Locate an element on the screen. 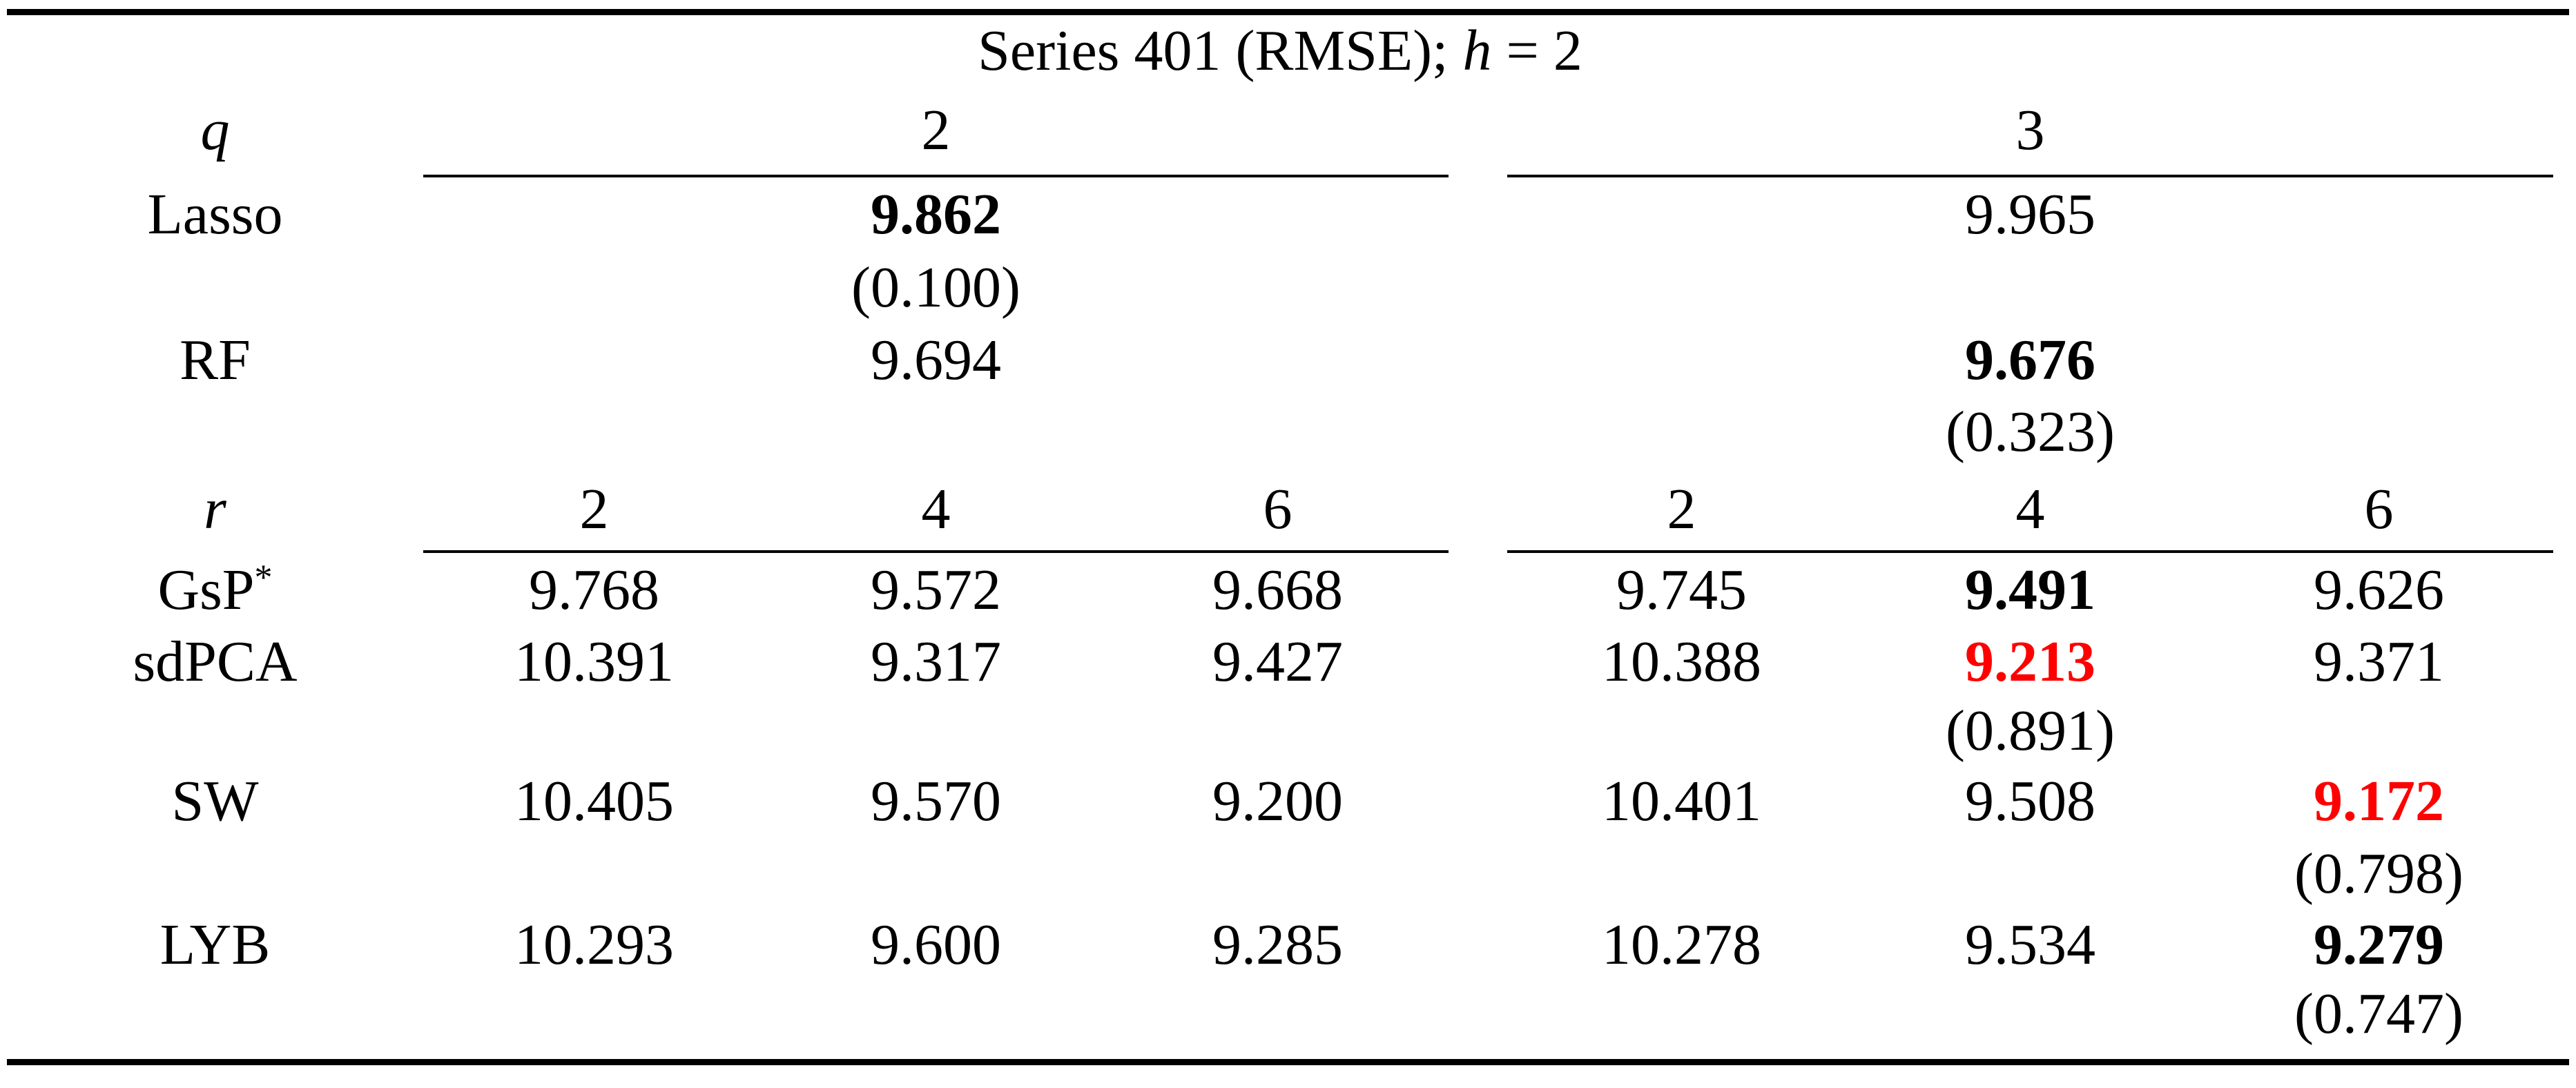 This screenshot has width=2576, height=1088. r-group-3-rule is located at coordinates (2030, 551).